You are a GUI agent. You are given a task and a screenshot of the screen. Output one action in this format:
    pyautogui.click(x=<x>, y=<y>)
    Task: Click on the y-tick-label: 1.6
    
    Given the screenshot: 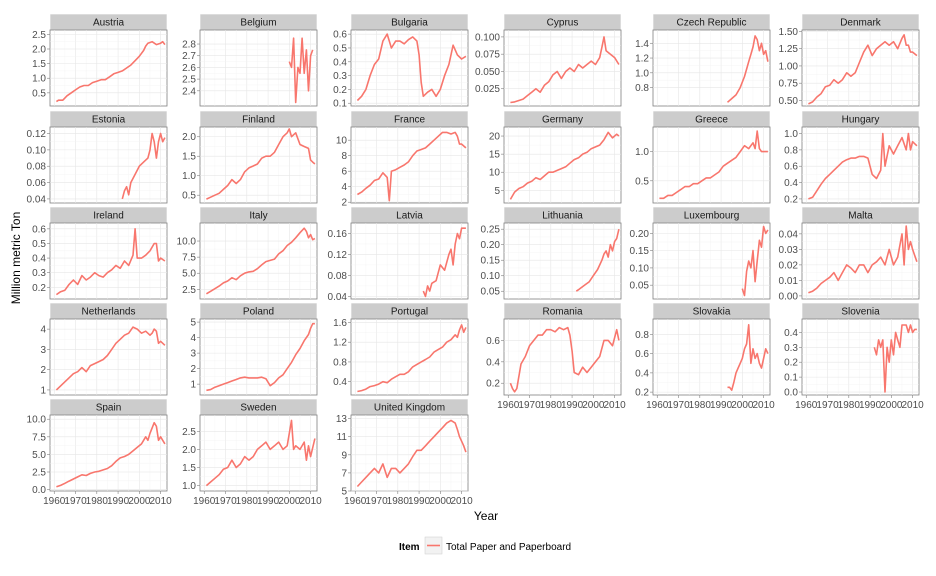 What is the action you would take?
    pyautogui.click(x=340, y=323)
    